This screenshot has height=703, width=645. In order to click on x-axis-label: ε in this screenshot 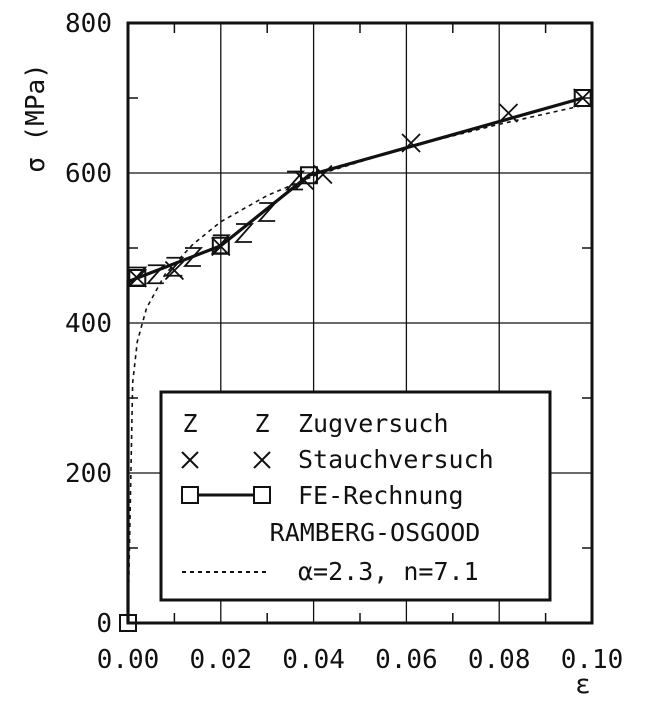, I will do `click(583, 685)`.